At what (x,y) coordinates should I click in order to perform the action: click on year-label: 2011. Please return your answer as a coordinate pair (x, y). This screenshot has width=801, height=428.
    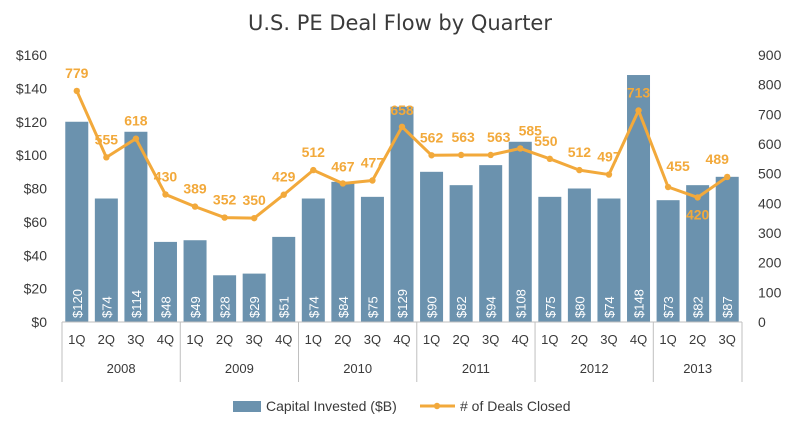
    Looking at the image, I should click on (476, 368).